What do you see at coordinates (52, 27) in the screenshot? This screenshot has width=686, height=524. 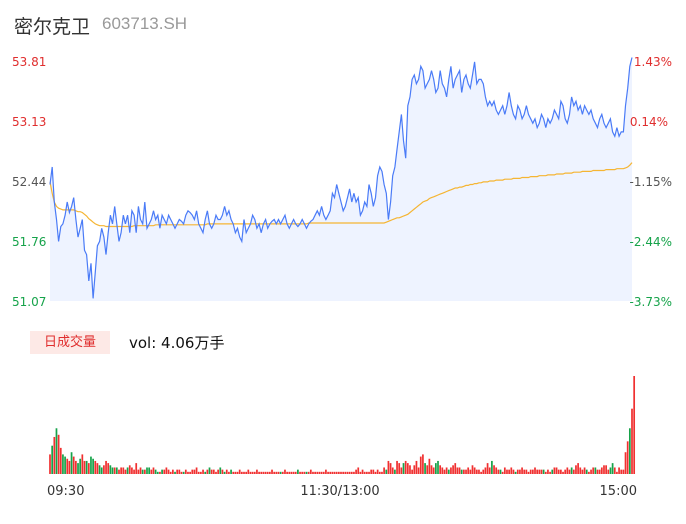 I see `stock-name: 密尔克卫` at bounding box center [52, 27].